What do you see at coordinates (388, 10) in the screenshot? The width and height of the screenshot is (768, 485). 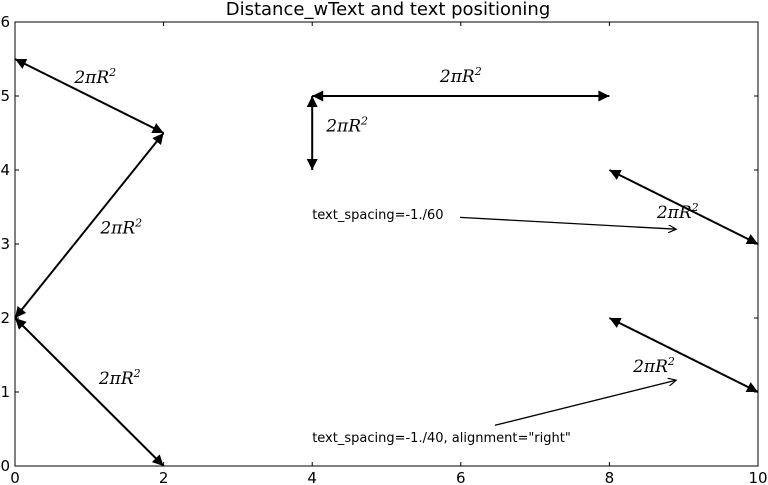 I see `chart-title: Distance_wText and text positioning` at bounding box center [388, 10].